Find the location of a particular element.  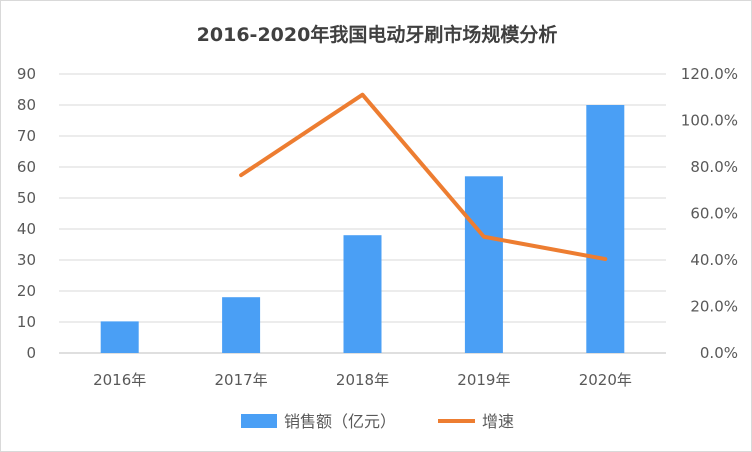

y-right-tick-label: 60.0% is located at coordinates (714, 214).